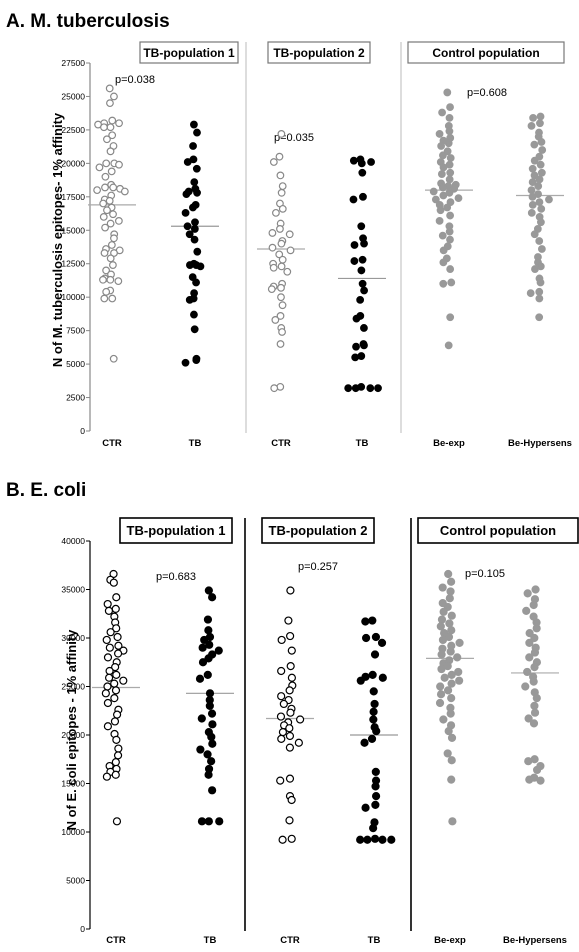  What do you see at coordinates (73, 784) in the screenshot?
I see `panel-b-y-tick-label: 15000` at bounding box center [73, 784].